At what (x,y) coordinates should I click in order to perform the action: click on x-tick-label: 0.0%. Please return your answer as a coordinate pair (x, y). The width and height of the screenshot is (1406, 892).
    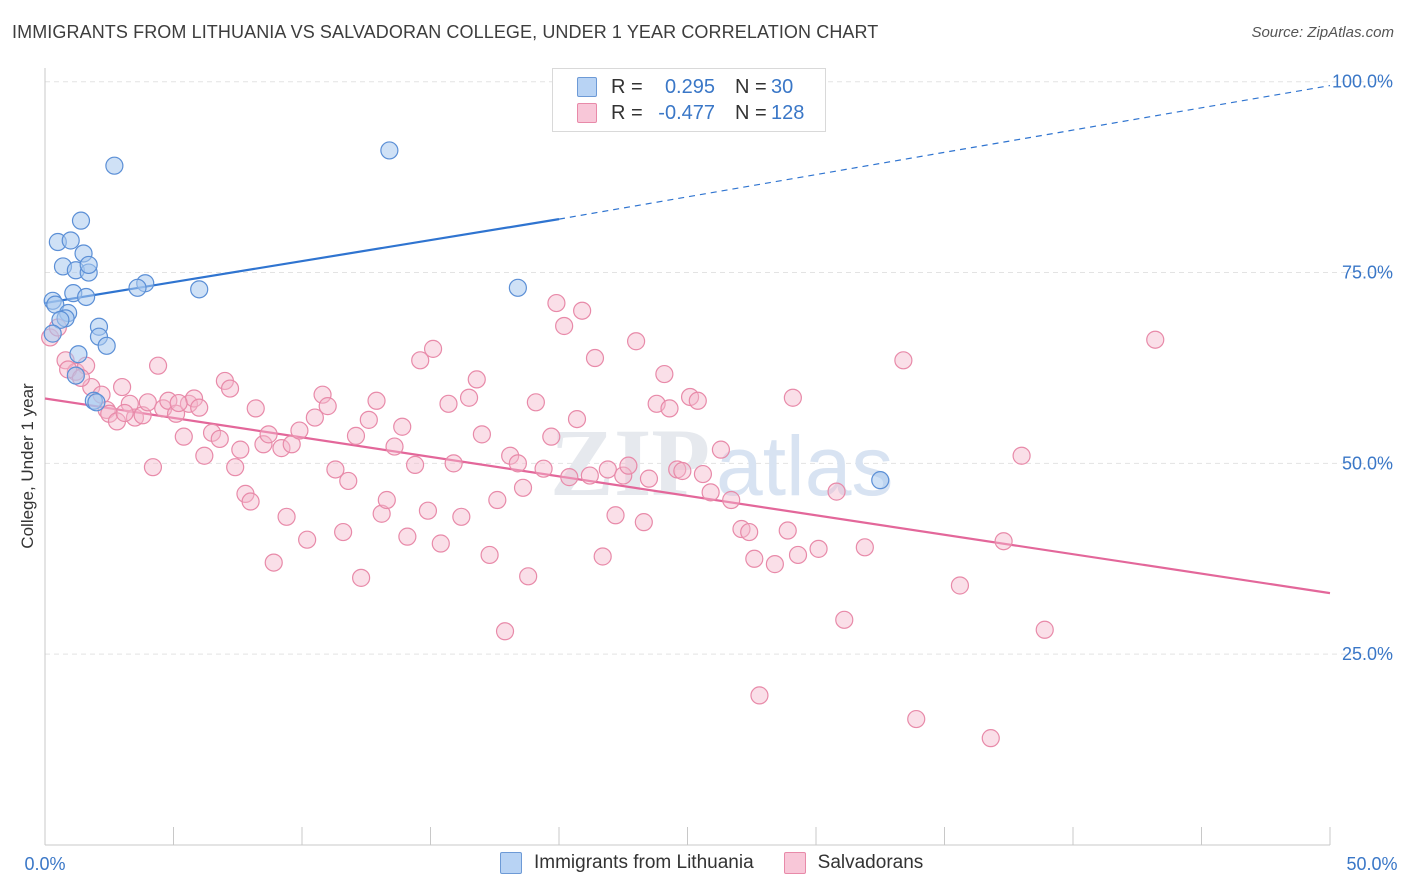
    Looking at the image, I should click on (44, 864).